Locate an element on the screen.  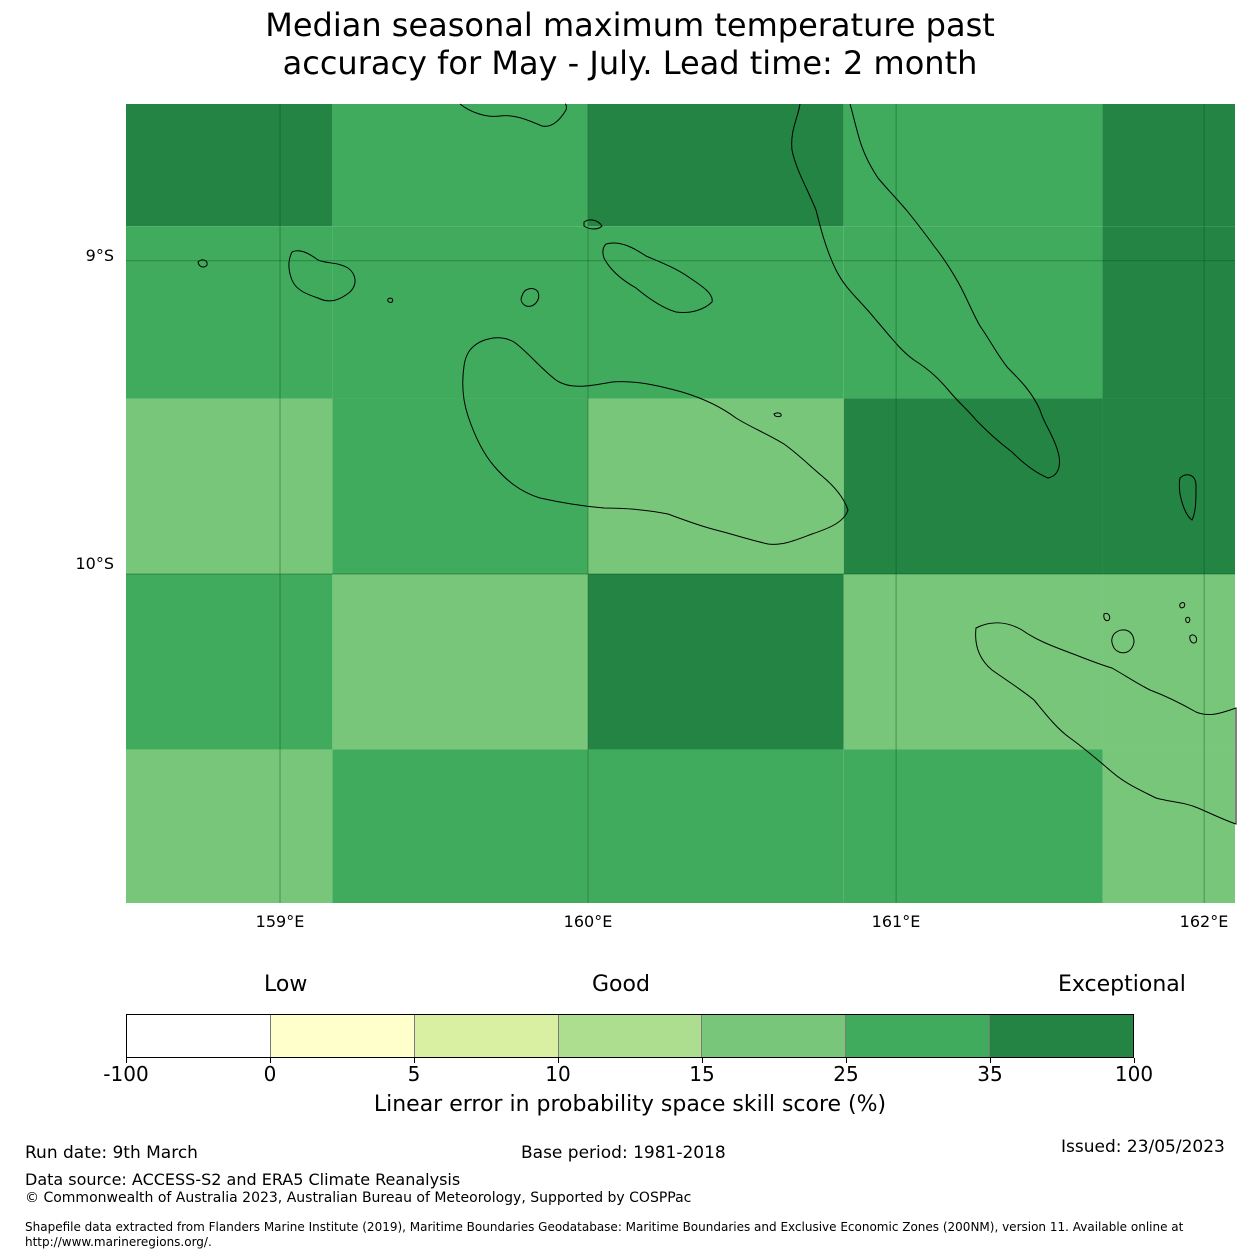
coastline-florida-islands is located at coordinates (322, 276).